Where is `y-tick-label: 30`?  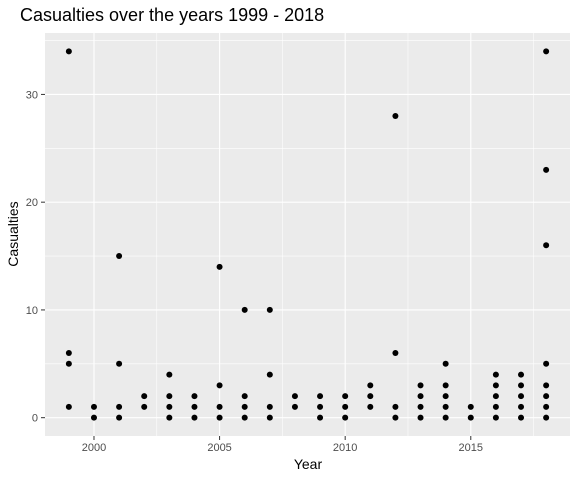 y-tick-label: 30 is located at coordinates (32, 95).